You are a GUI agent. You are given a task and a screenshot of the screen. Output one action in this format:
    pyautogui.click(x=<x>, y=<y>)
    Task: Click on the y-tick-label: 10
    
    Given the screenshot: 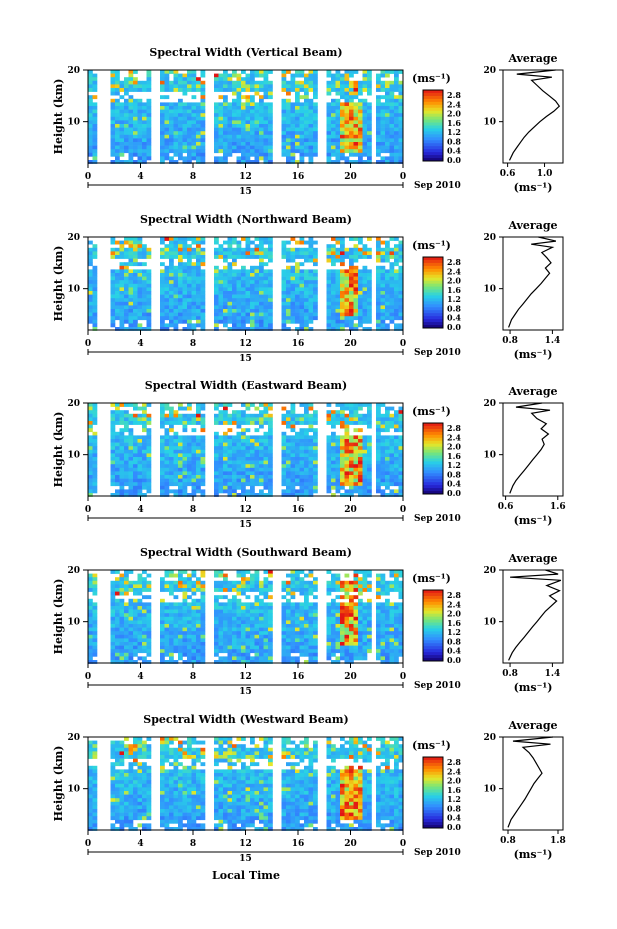 What is the action you would take?
    pyautogui.click(x=73, y=290)
    